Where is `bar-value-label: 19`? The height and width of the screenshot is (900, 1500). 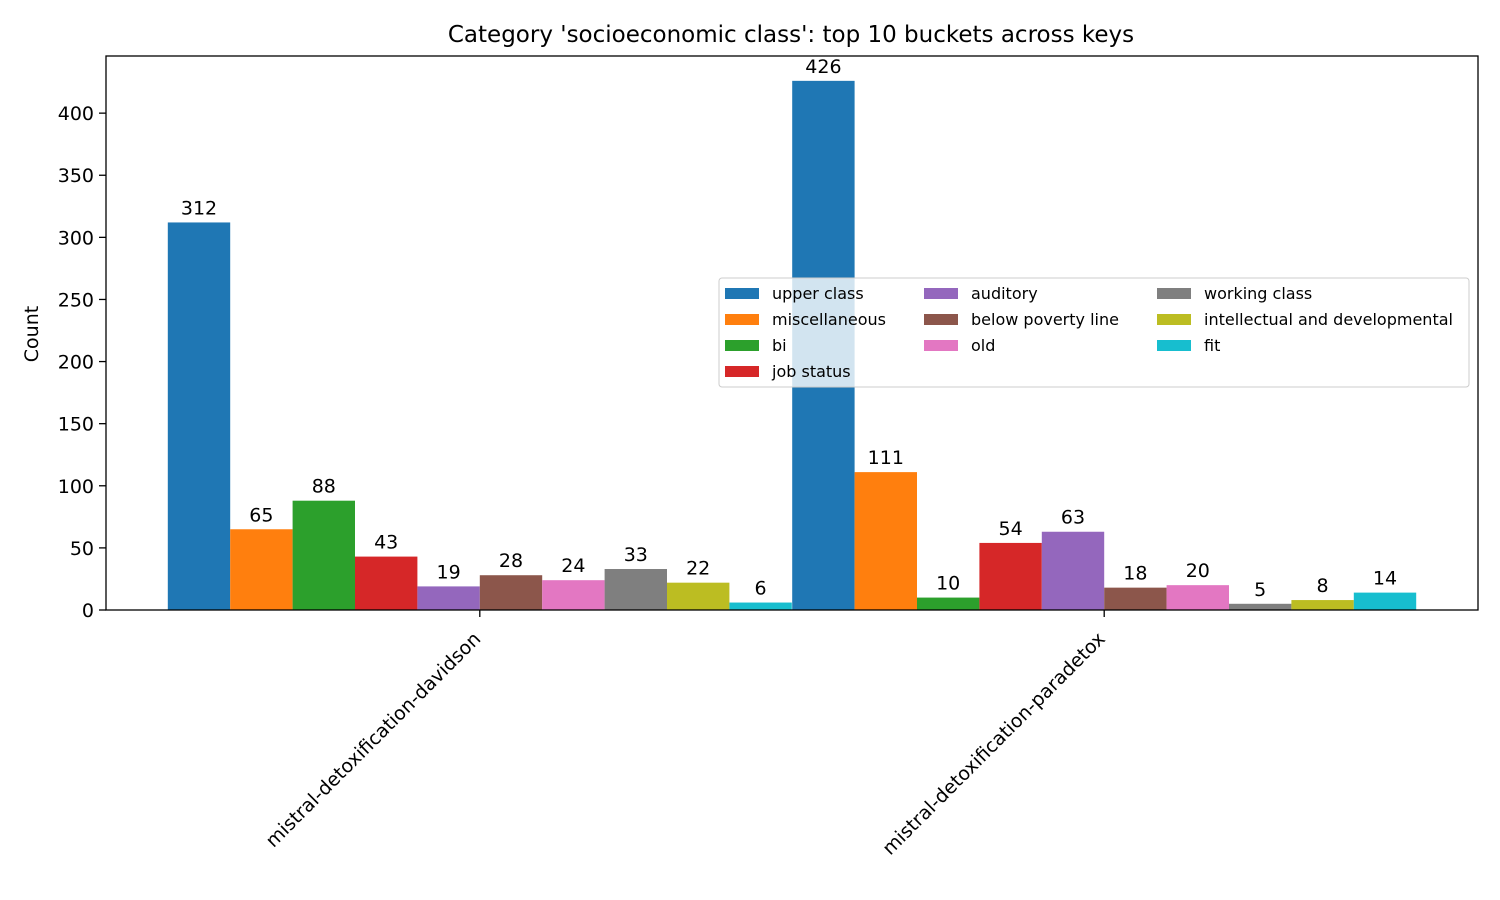 bar-value-label: 19 is located at coordinates (449, 572).